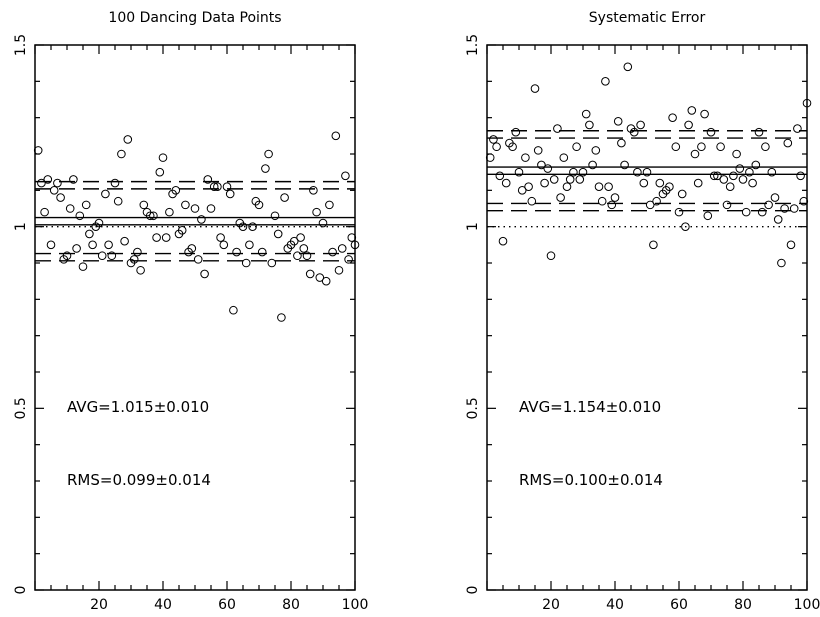  I want to click on data-points-right, so click(648, 165).